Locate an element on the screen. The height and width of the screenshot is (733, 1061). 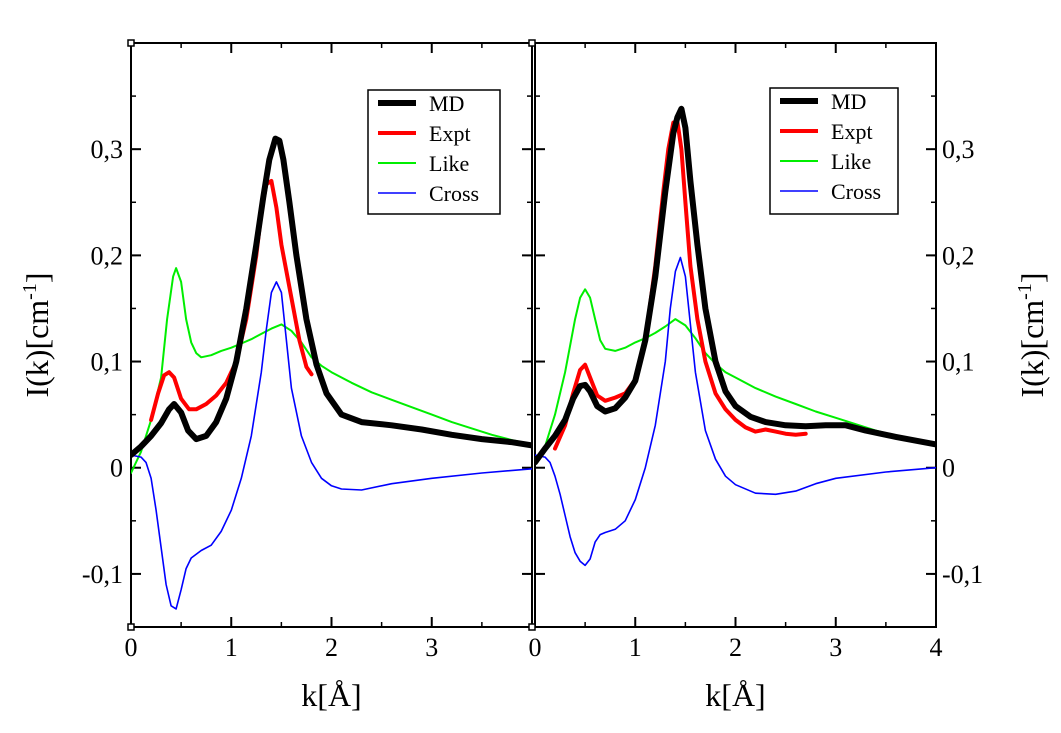
legend-box is located at coordinates (834, 151).